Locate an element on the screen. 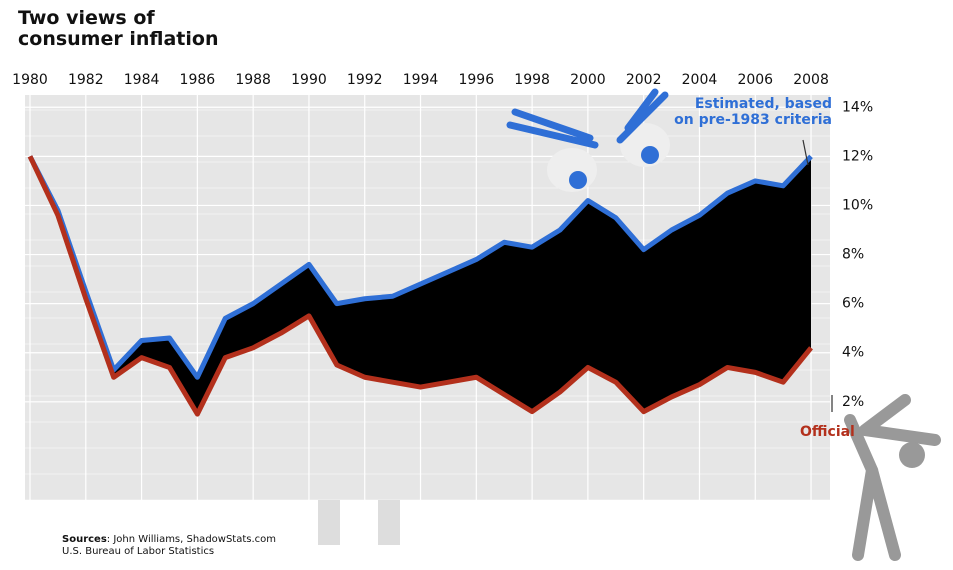  source: U.S. Bureau of Labor Statistics is located at coordinates (138, 551).